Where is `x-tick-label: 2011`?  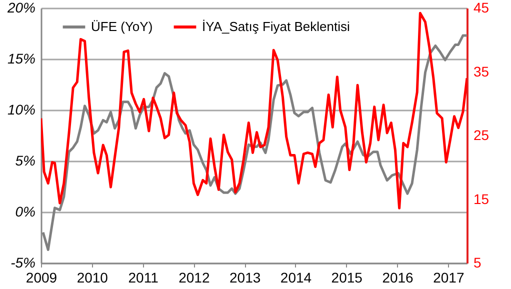 x-tick-label: 2011 is located at coordinates (143, 278).